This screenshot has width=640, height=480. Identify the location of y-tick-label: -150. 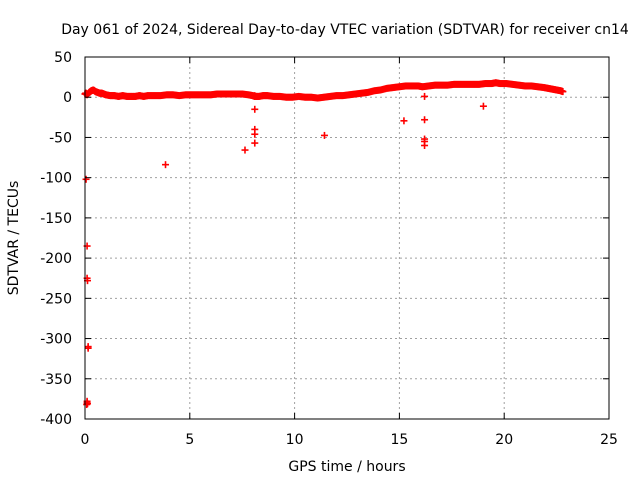
(56, 219).